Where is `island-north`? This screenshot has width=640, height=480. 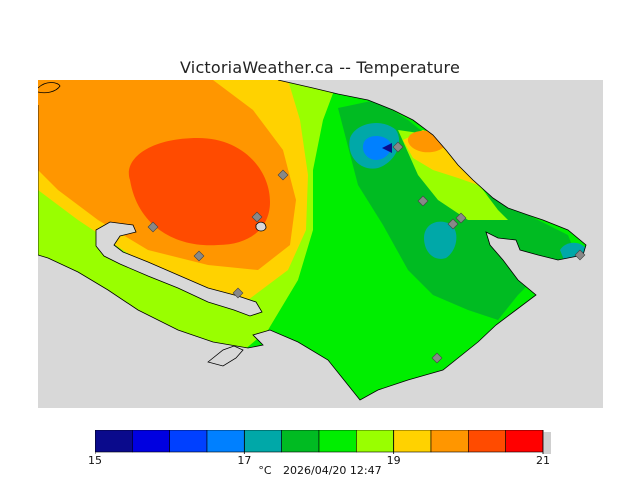 island-north is located at coordinates (49, 88).